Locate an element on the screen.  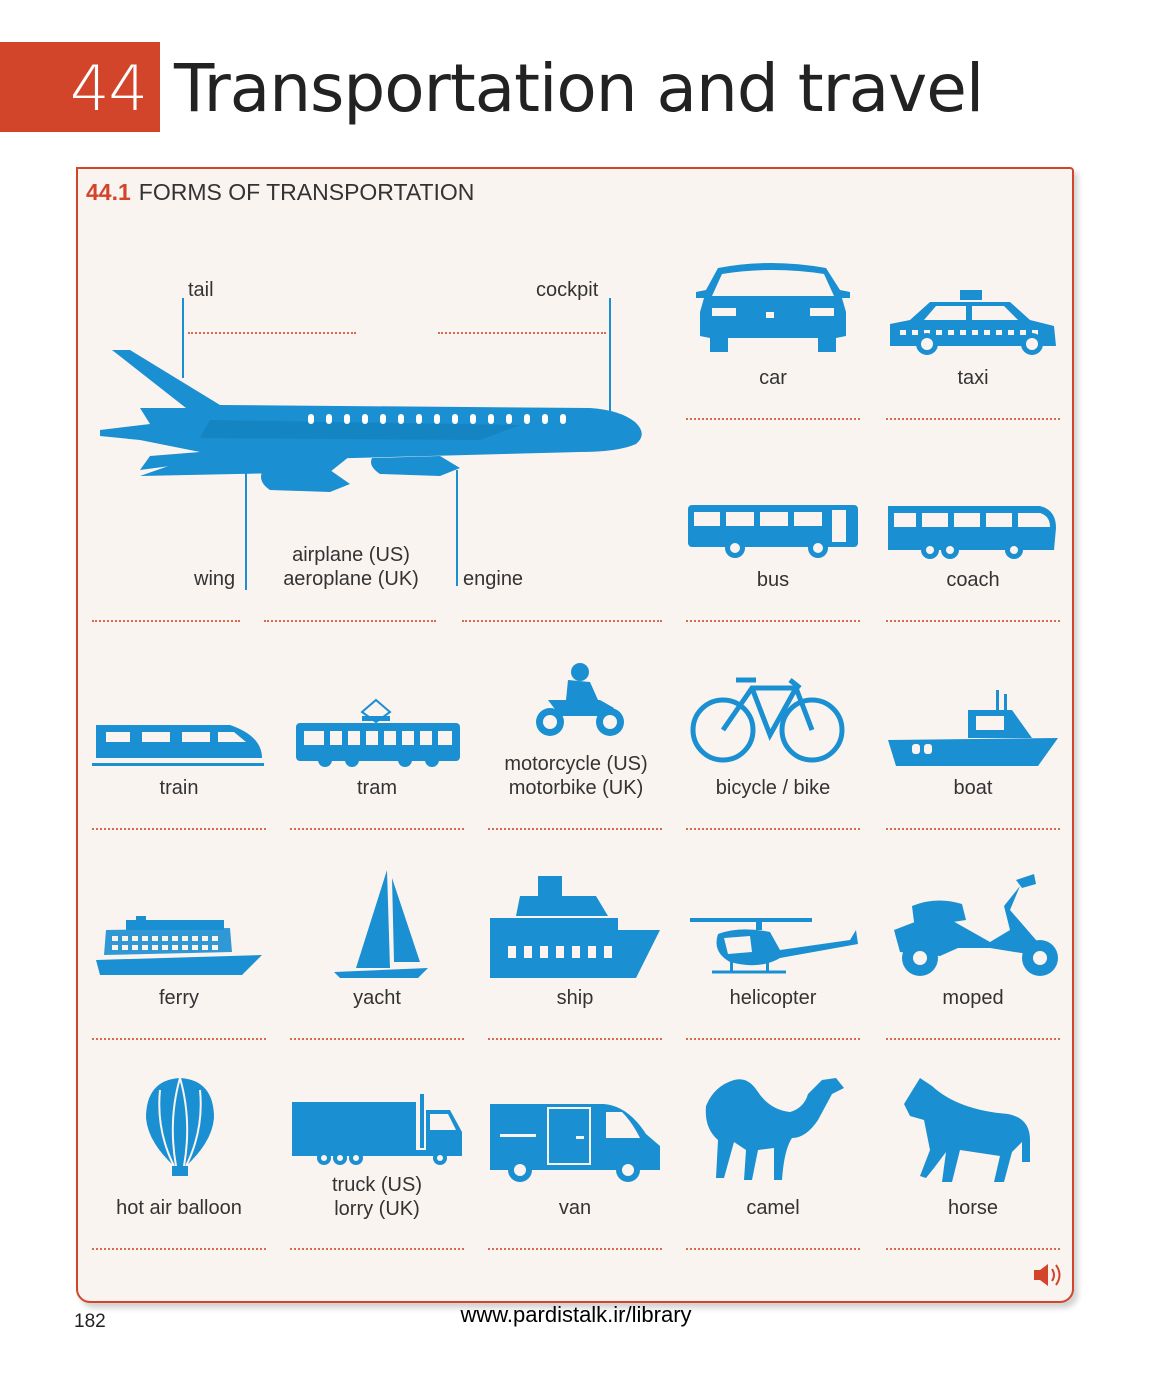
car-icon is located at coordinates (773, 307).